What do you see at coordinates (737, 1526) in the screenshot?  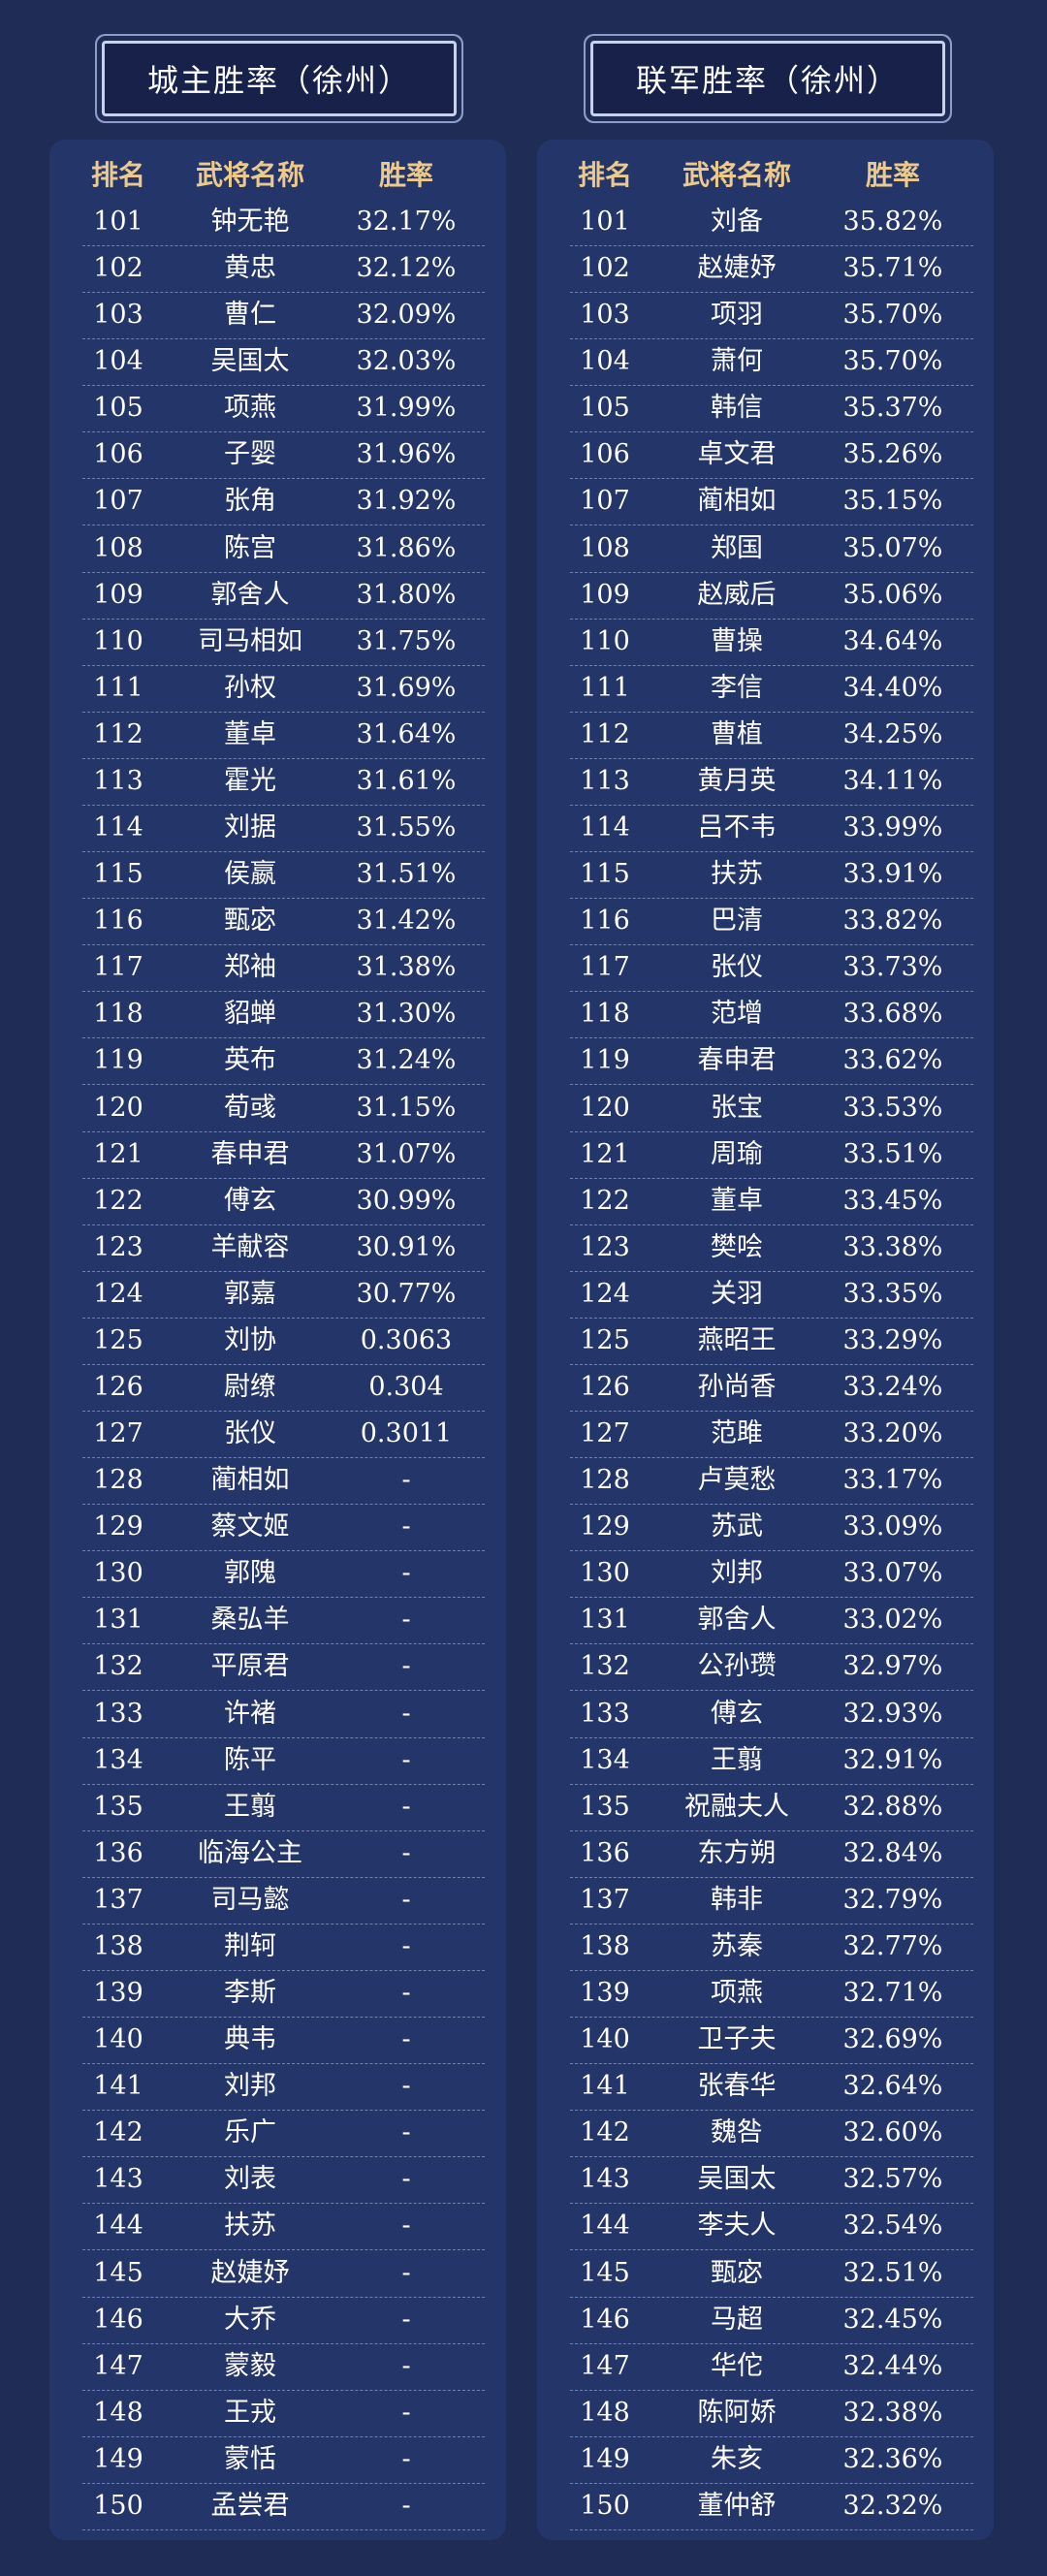 I see `cell: 苏武` at bounding box center [737, 1526].